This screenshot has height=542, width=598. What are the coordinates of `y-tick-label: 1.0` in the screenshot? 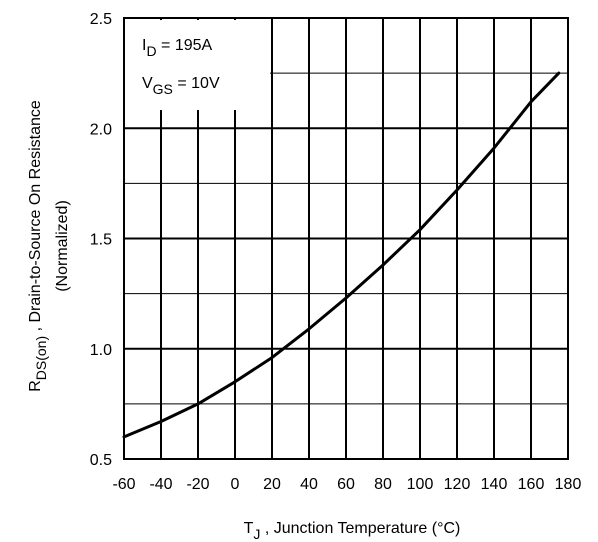 It's located at (101, 350).